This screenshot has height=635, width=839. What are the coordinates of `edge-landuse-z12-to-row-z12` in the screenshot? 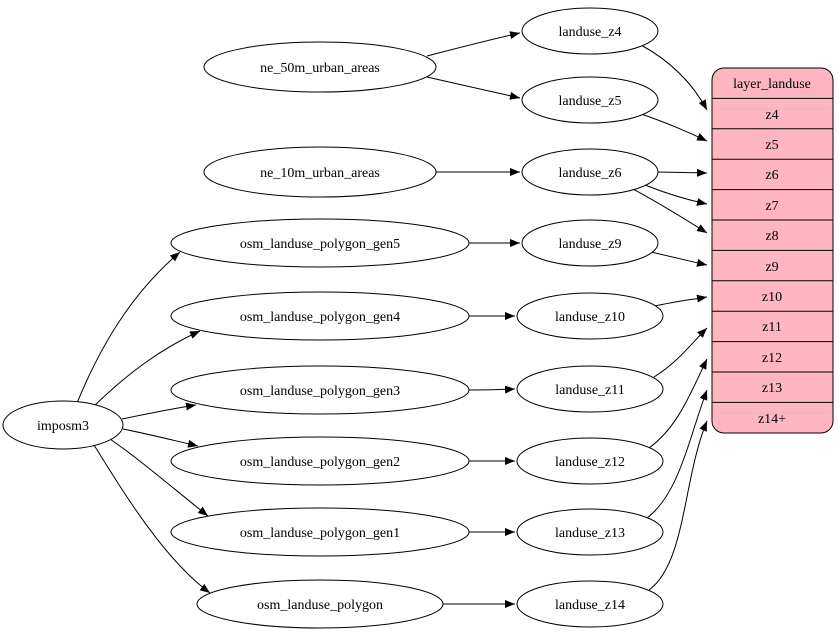 It's located at (678, 403).